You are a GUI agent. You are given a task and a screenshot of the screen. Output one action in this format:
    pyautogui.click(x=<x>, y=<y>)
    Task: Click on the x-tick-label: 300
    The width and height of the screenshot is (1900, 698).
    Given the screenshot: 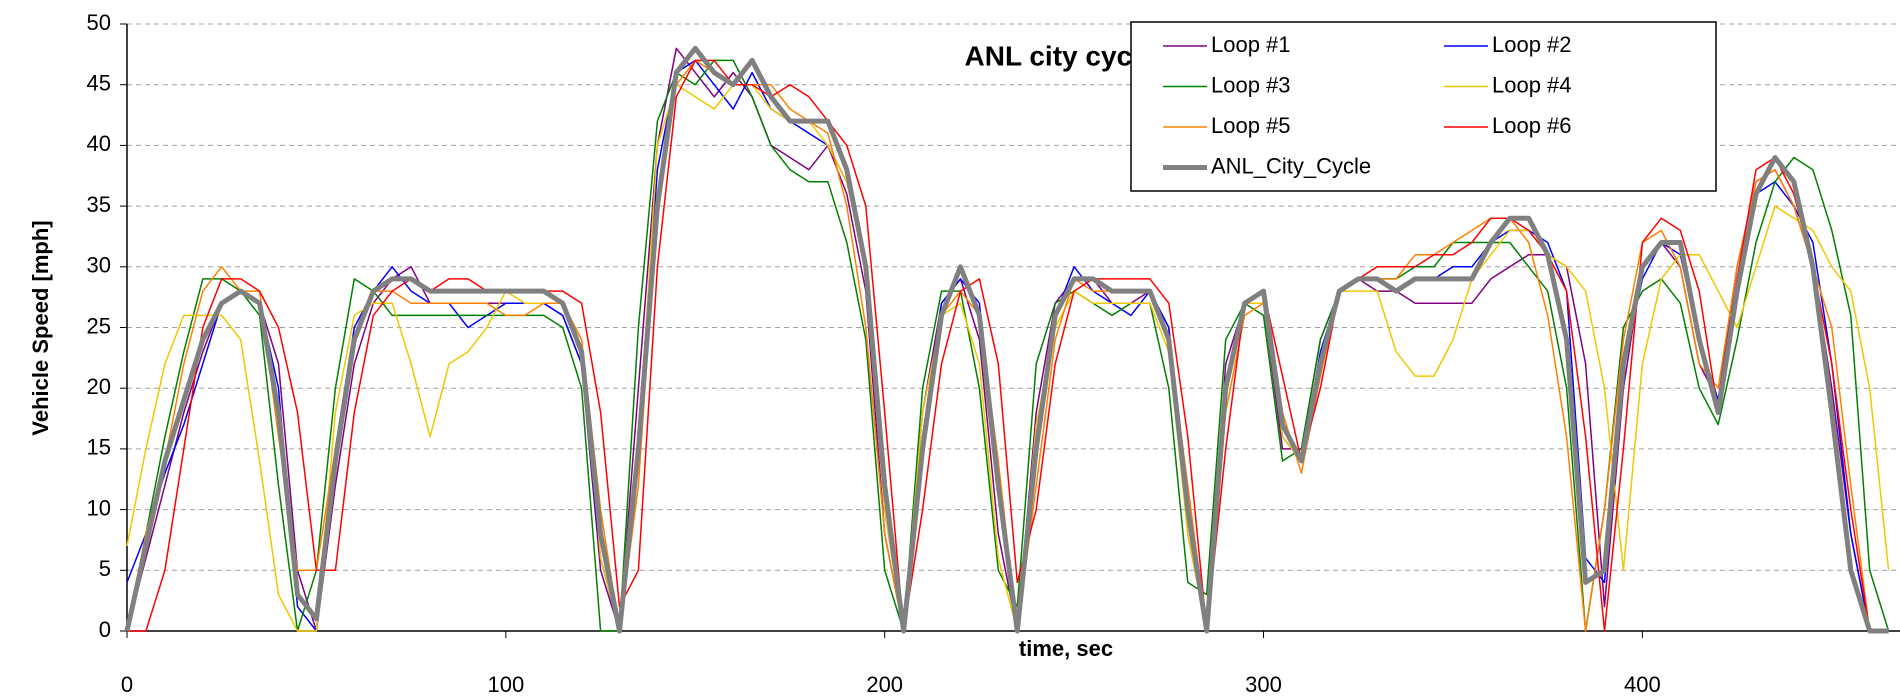 What is the action you would take?
    pyautogui.click(x=1263, y=684)
    